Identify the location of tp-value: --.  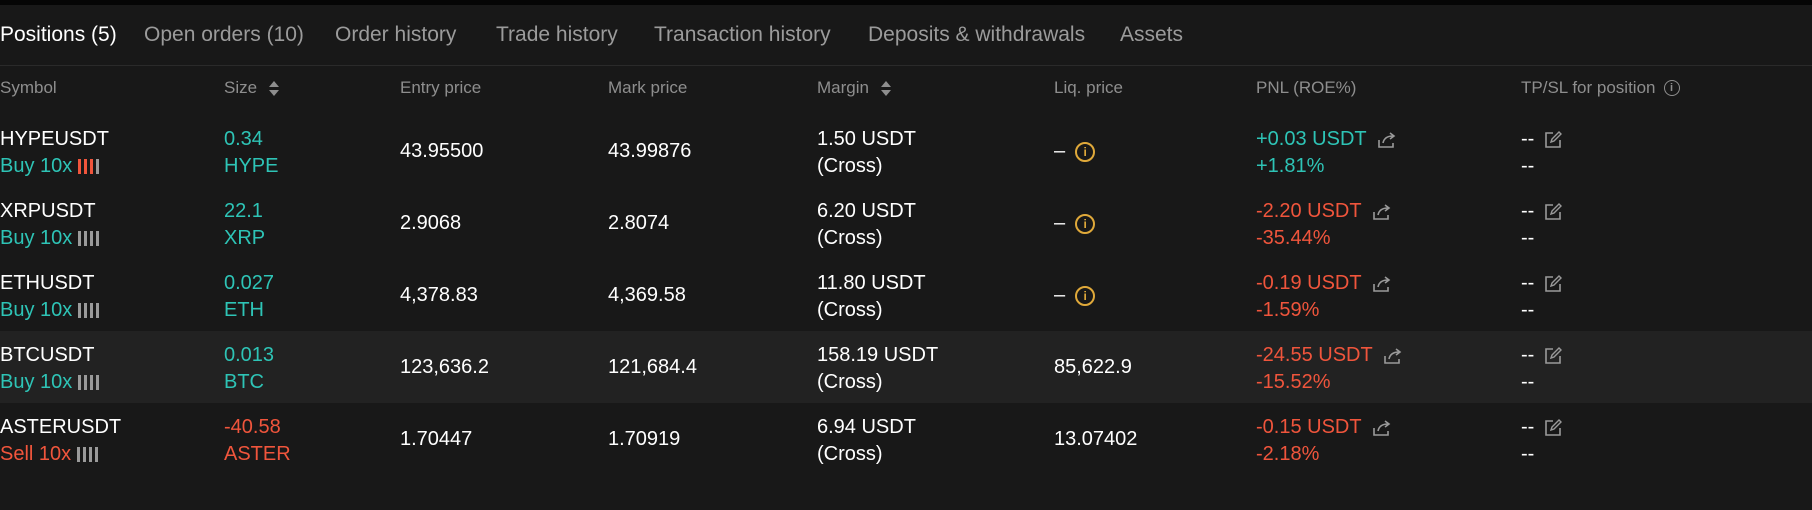
(1542, 283).